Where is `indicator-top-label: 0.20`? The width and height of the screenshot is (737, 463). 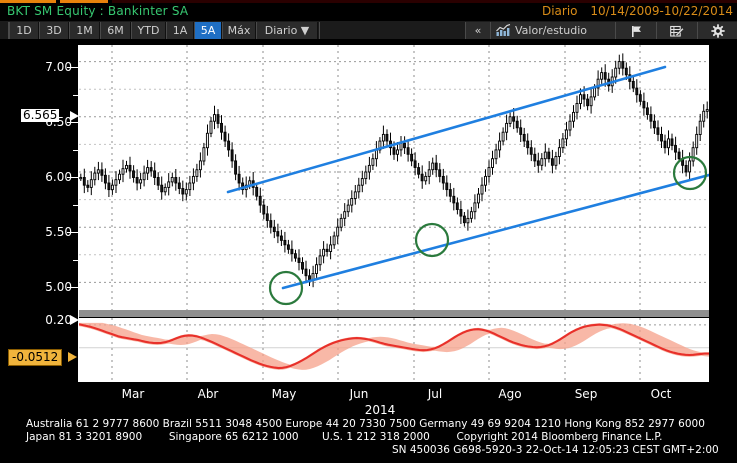
indicator-top-label: 0.20 is located at coordinates (58, 320).